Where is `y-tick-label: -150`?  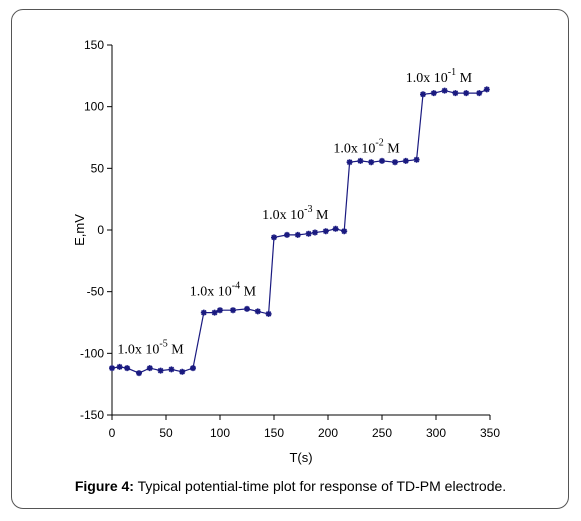
y-tick-label: -150 is located at coordinates (92, 415).